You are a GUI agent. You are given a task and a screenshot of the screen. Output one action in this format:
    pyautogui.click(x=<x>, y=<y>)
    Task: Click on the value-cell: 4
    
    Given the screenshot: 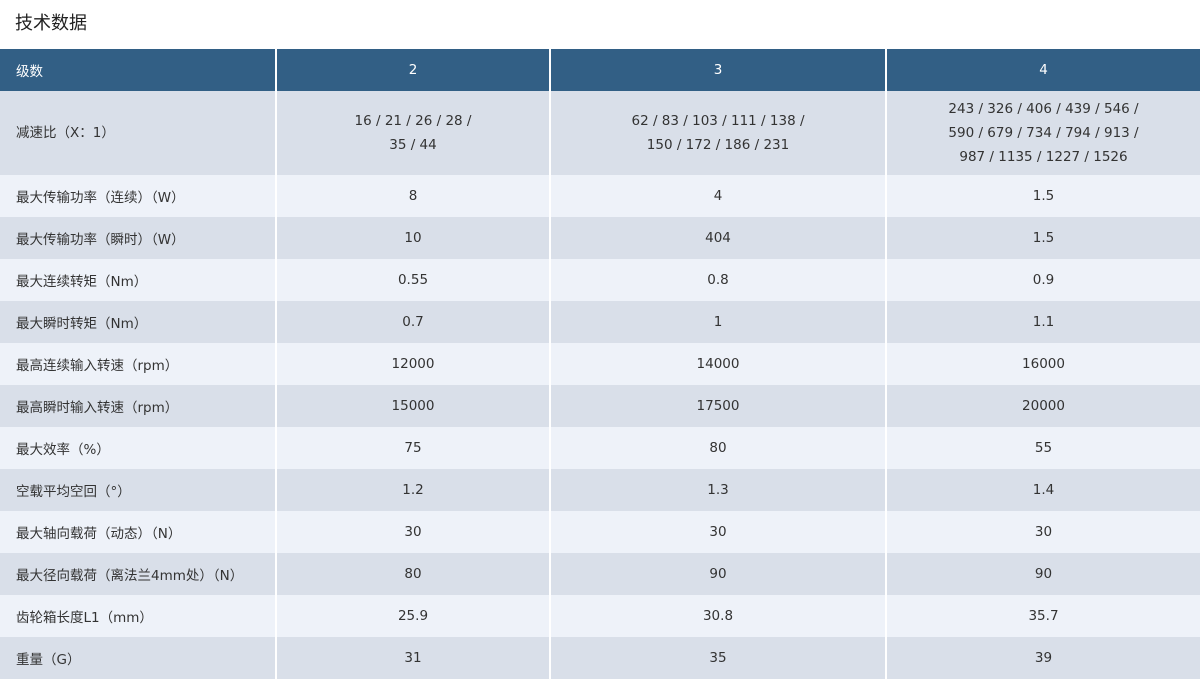 What is the action you would take?
    pyautogui.click(x=717, y=196)
    